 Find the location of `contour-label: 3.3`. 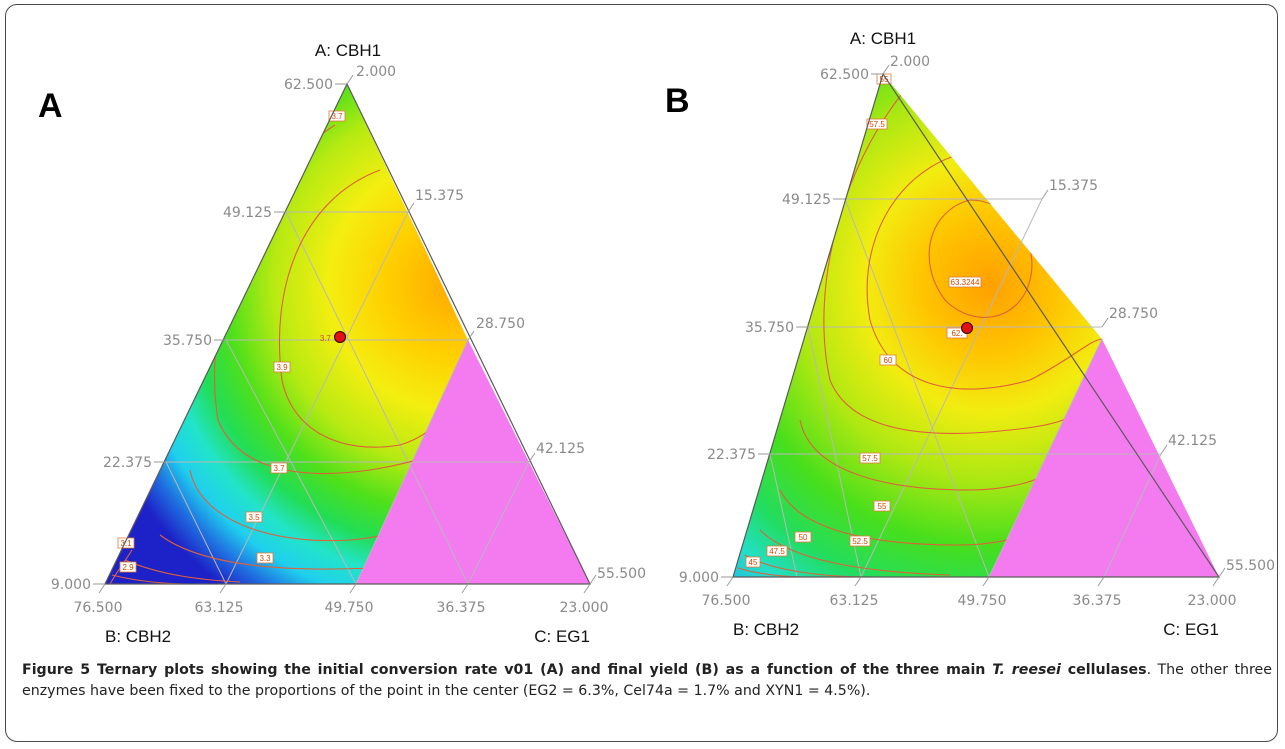

contour-label: 3.3 is located at coordinates (265, 558).